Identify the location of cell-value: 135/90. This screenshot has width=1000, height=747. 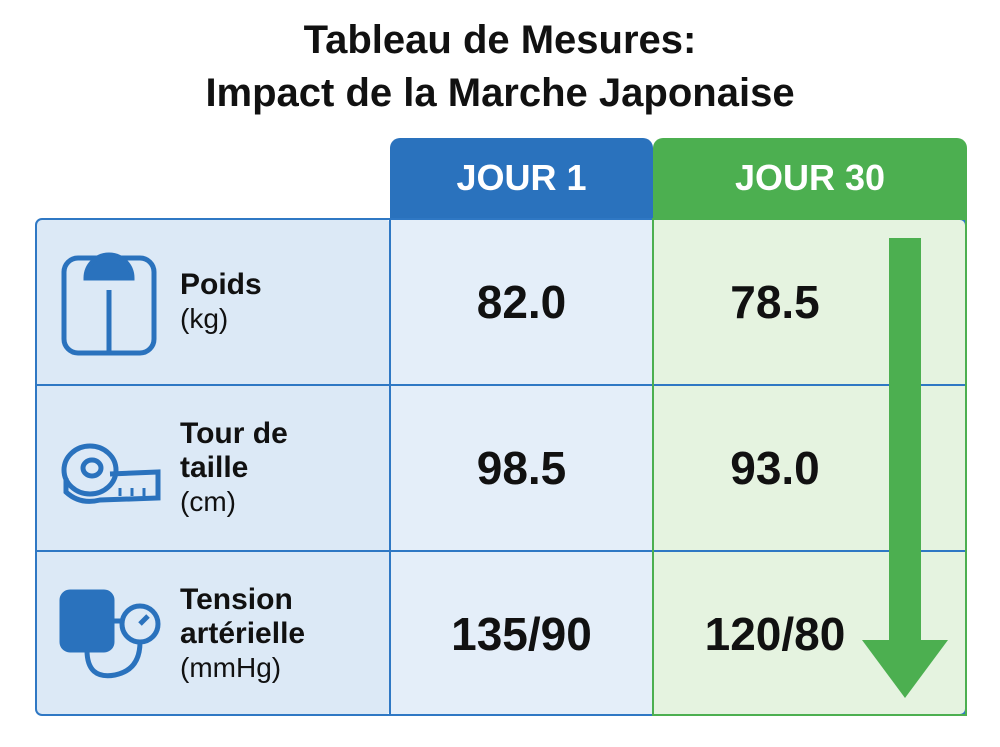
(521, 634).